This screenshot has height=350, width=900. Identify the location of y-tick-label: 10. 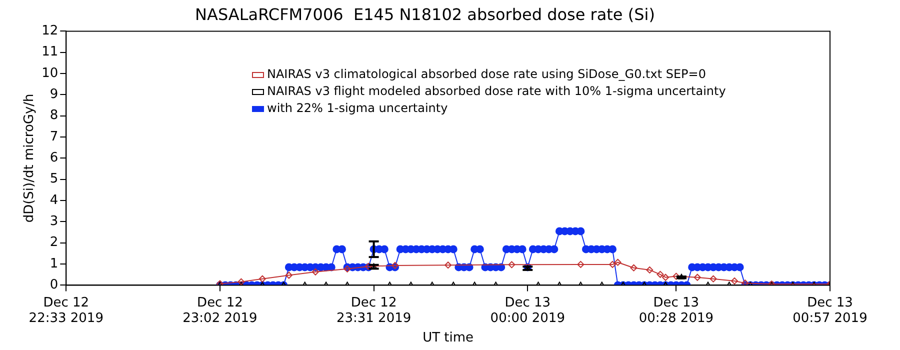
(50, 73).